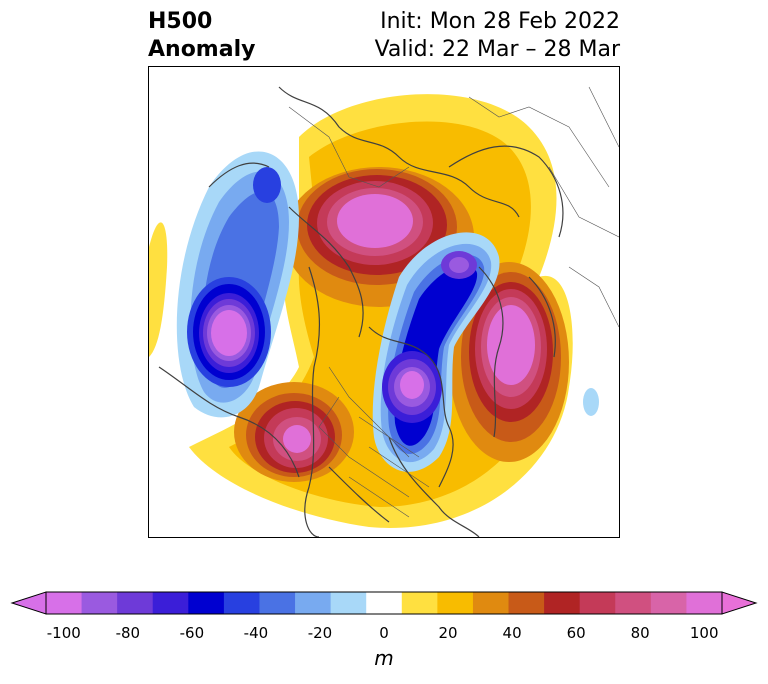 Image resolution: width=768 pixels, height=684 pixels. What do you see at coordinates (384, 658) in the screenshot?
I see `colorbar-unit: m` at bounding box center [384, 658].